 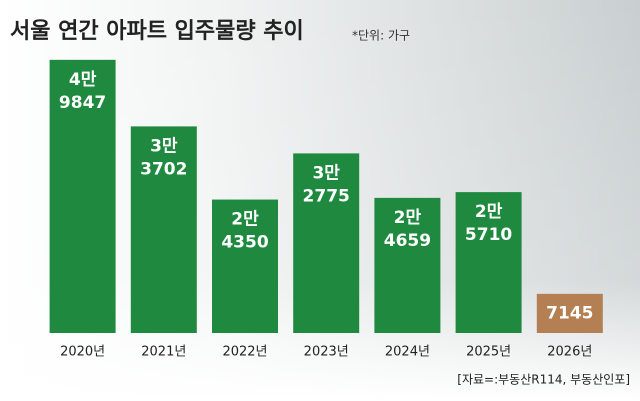 I want to click on x-tick-label: 2023년, so click(x=326, y=352).